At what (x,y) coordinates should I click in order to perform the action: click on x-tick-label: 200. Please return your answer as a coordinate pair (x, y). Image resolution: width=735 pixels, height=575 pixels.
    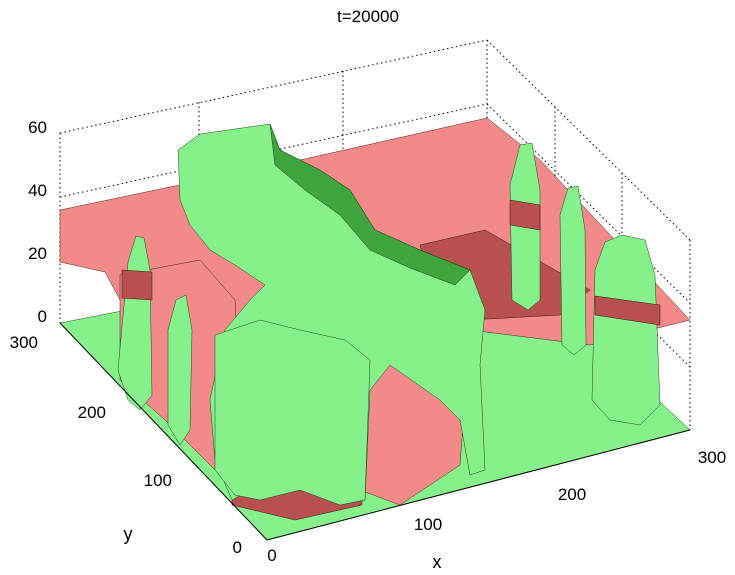
    Looking at the image, I should click on (572, 494).